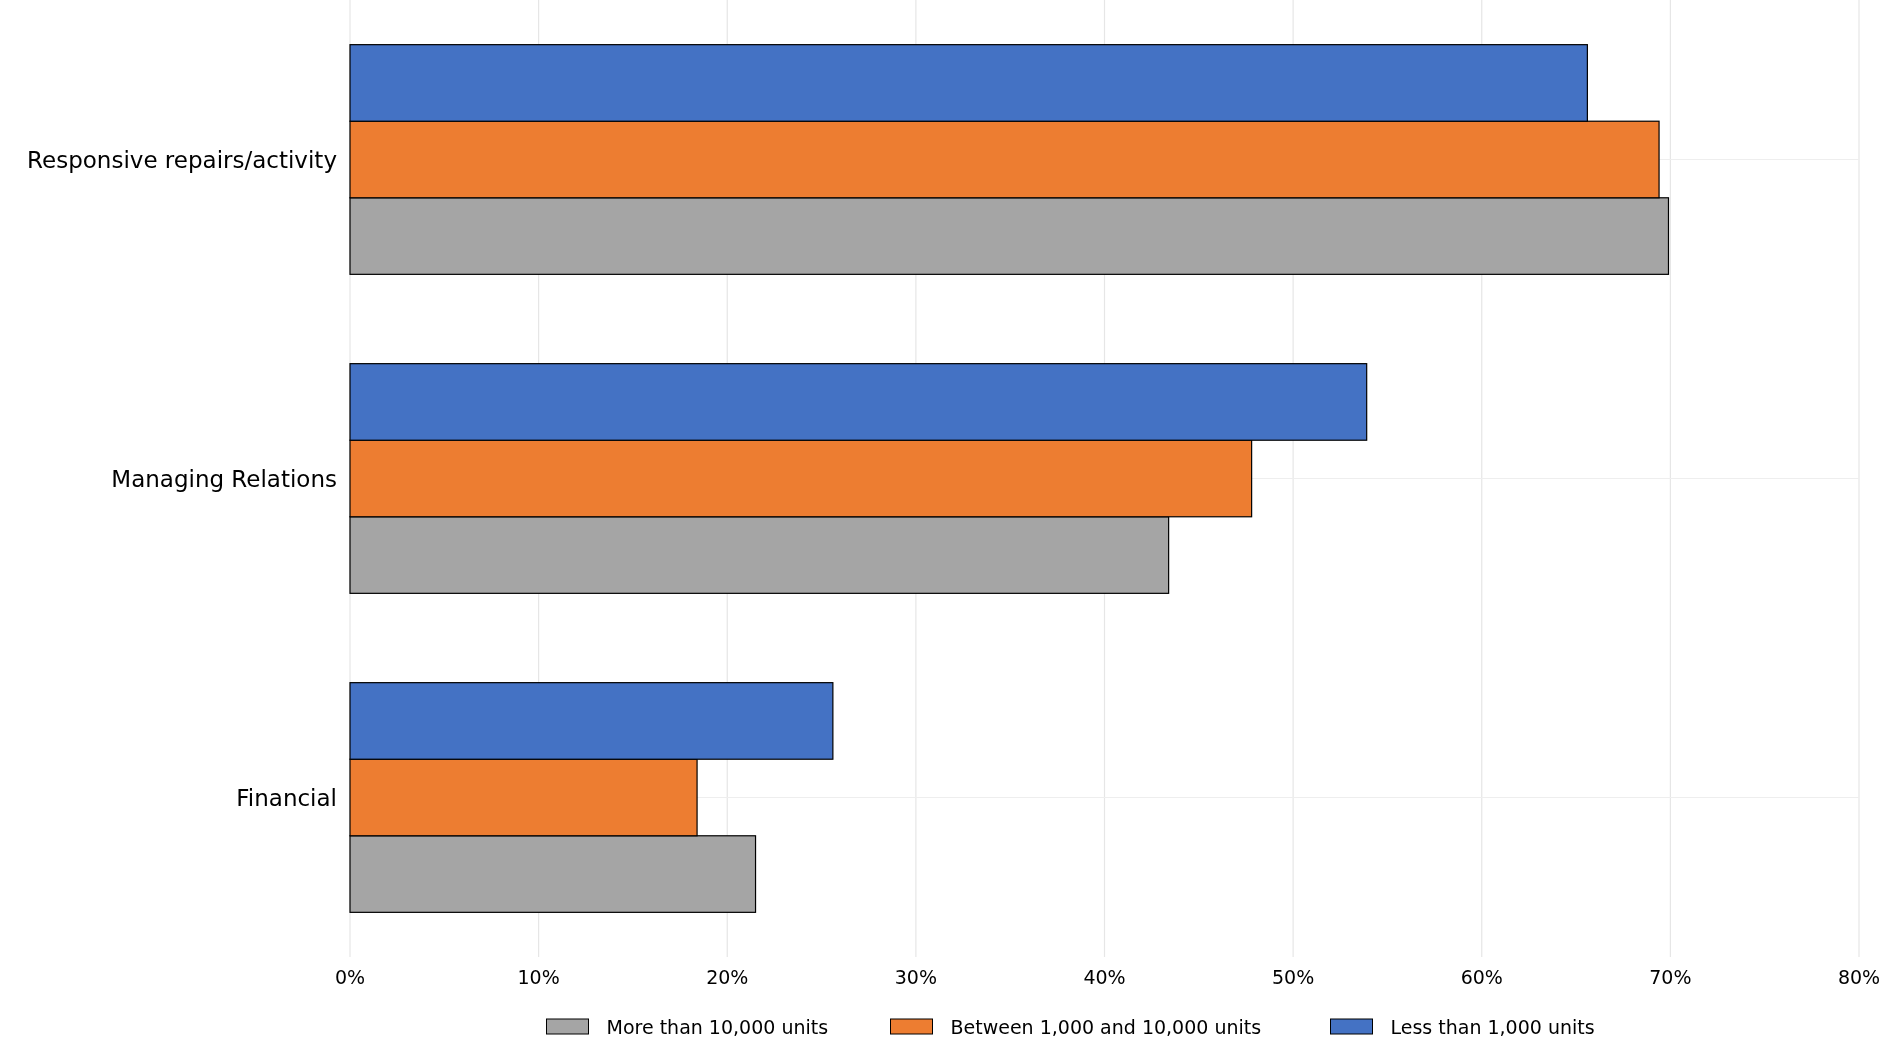  Describe the element at coordinates (1104, 977) in the screenshot. I see `x-tick-label: 40%` at that location.